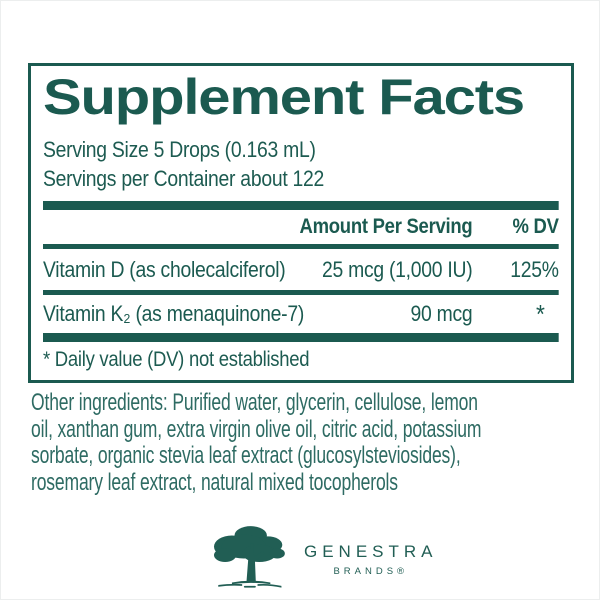 The width and height of the screenshot is (600, 600). I want to click on table-row-vitamin-k2: Vitamin K₂ (as menaquinone-7) 90 mcg *, so click(301, 314).